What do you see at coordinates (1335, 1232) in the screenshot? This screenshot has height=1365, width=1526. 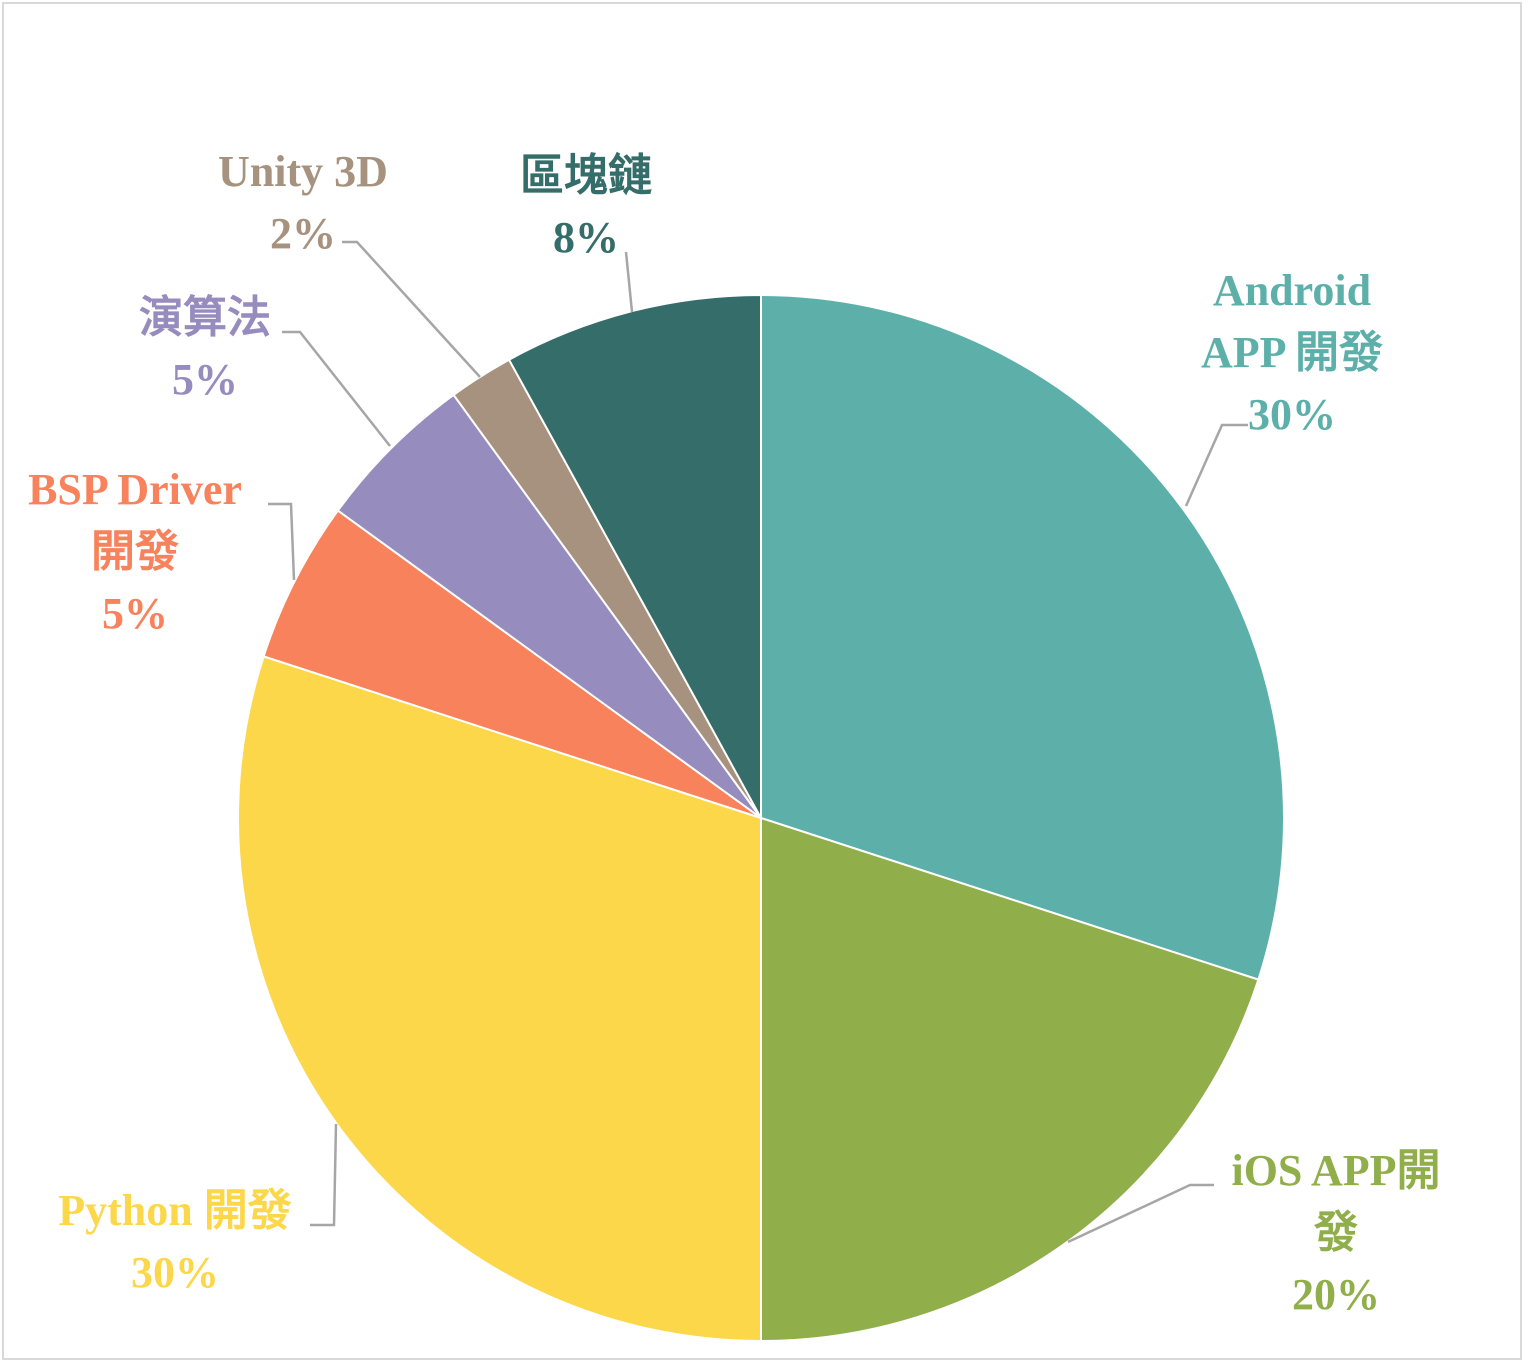 I see `slice-label-1: 發` at bounding box center [1335, 1232].